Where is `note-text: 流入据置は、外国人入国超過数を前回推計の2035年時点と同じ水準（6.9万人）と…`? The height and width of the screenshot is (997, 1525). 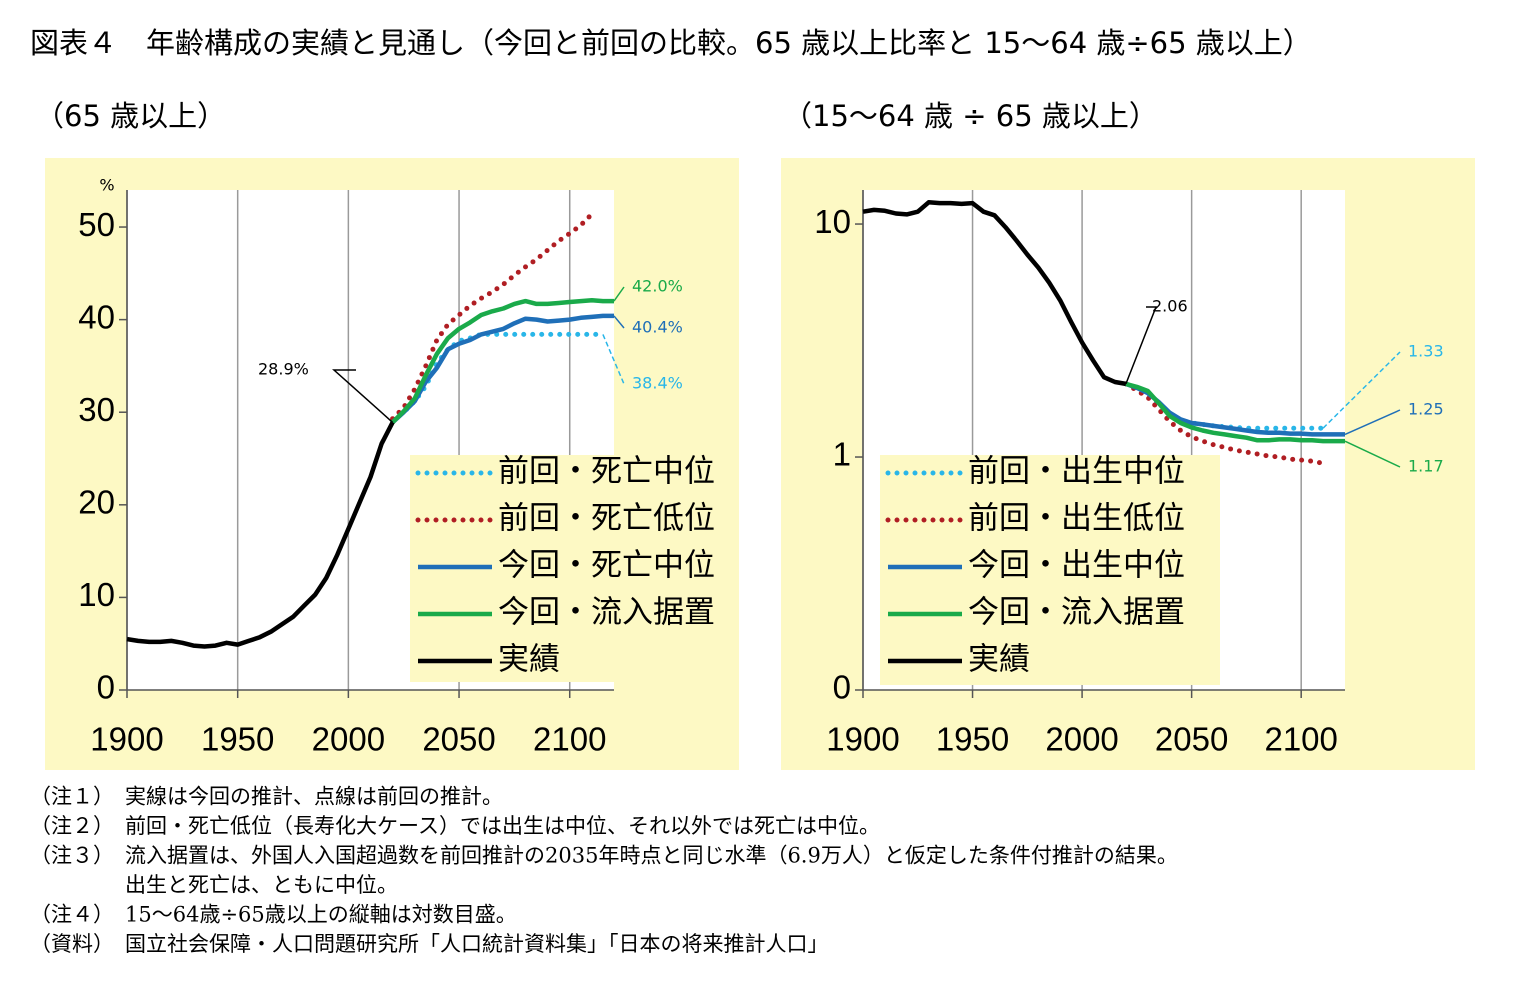
note-text: 流入据置は、外国人入国超過数を前回推計の2035年時点と同じ水準（6.9万人）と… is located at coordinates (651, 856).